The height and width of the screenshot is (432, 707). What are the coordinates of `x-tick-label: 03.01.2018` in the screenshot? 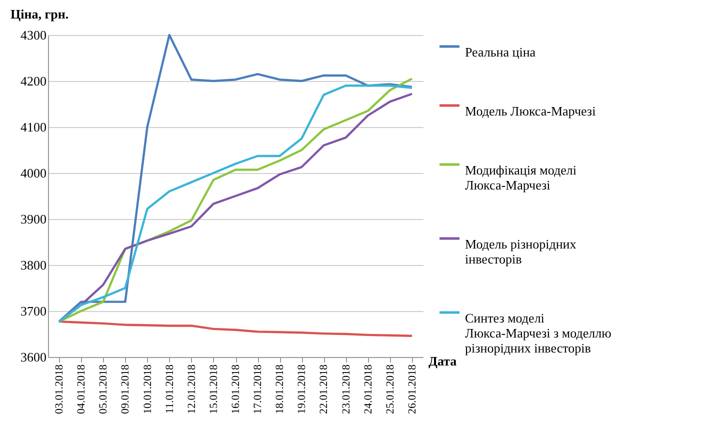 It's located at (60, 389).